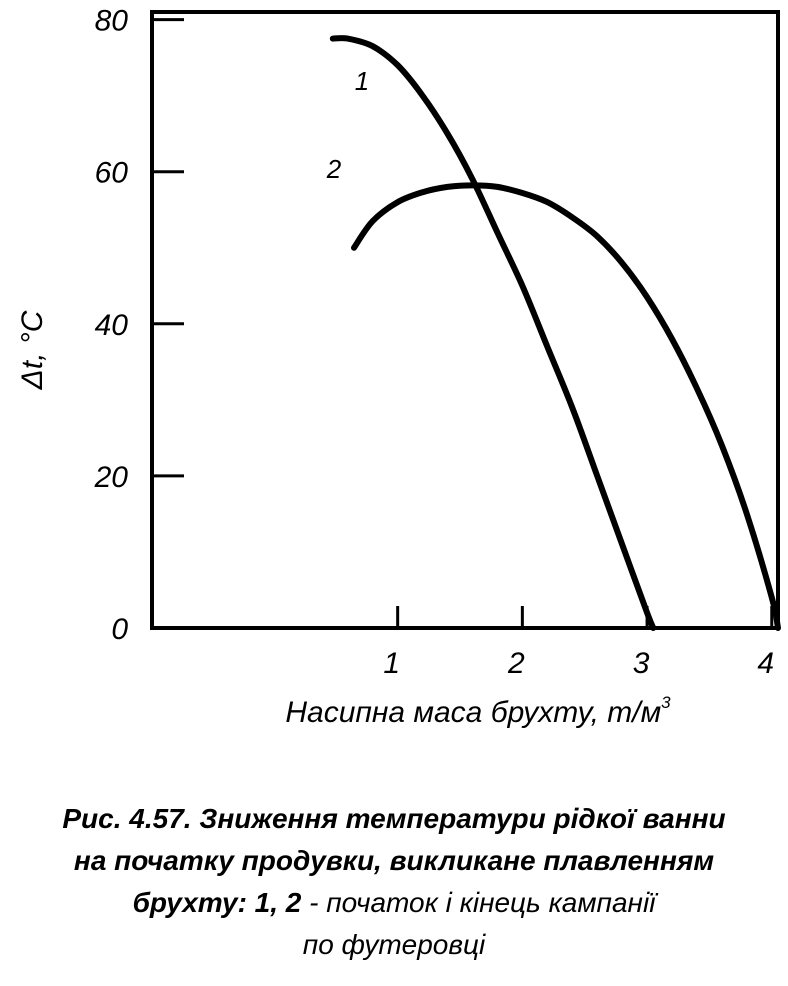 The height and width of the screenshot is (986, 788). Describe the element at coordinates (362, 81) in the screenshot. I see `series-label-1: 1` at that location.